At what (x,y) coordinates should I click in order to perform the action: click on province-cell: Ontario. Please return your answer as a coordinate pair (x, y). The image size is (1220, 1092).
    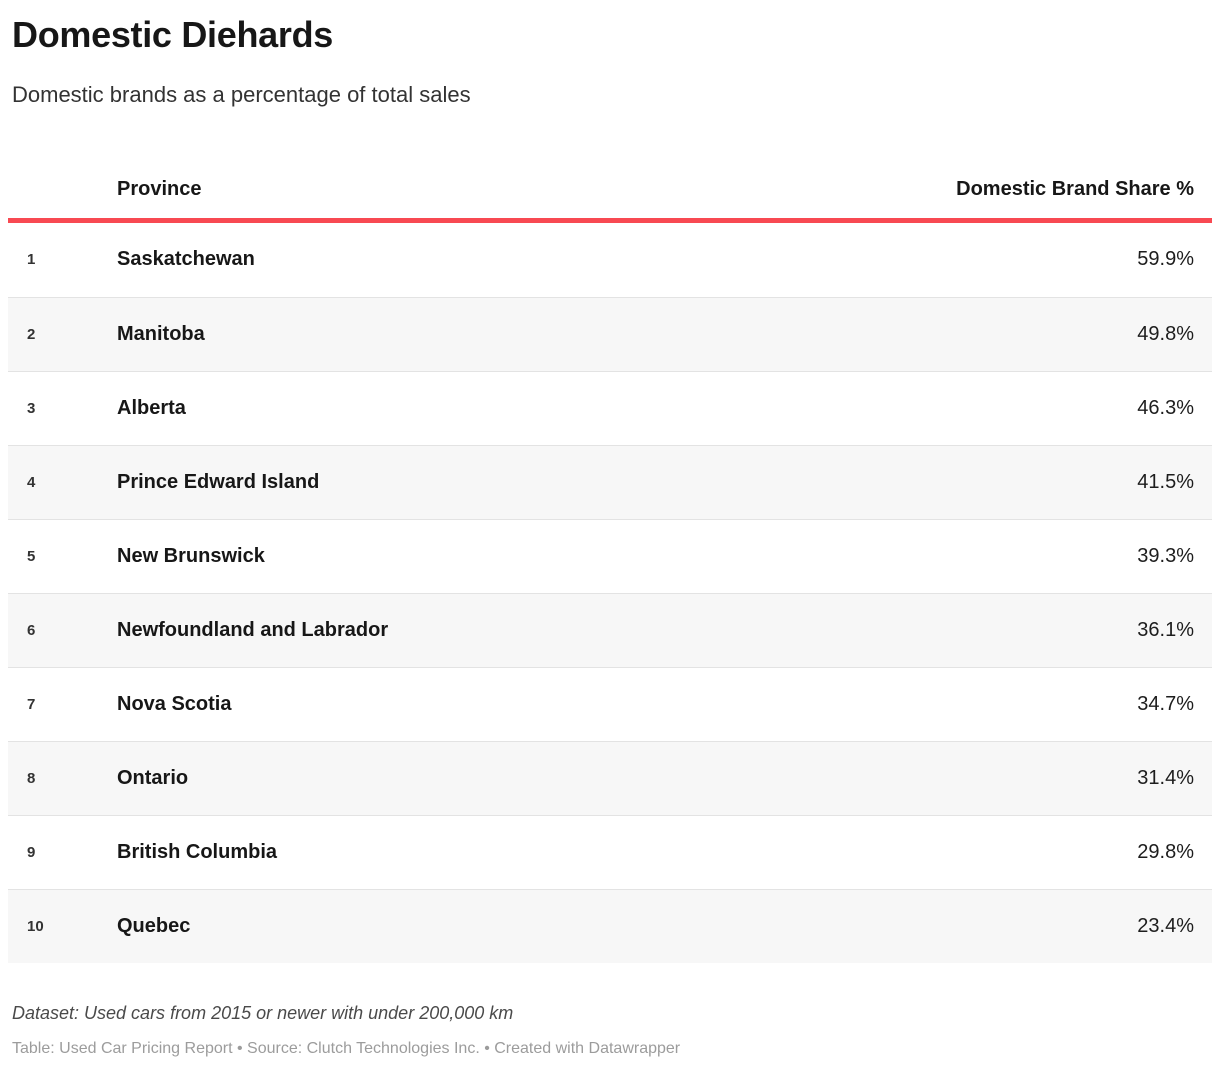
    Looking at the image, I should click on (153, 777).